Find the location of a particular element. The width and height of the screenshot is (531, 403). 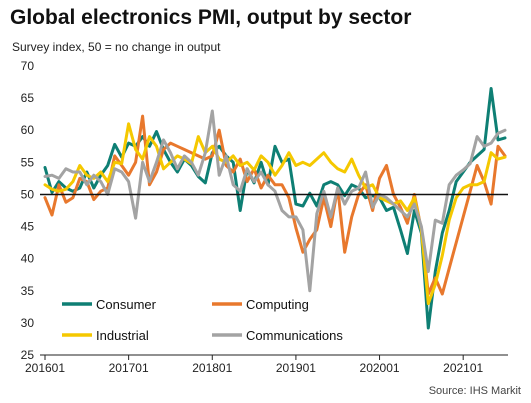

y-tick-label: 55 is located at coordinates (28, 162).